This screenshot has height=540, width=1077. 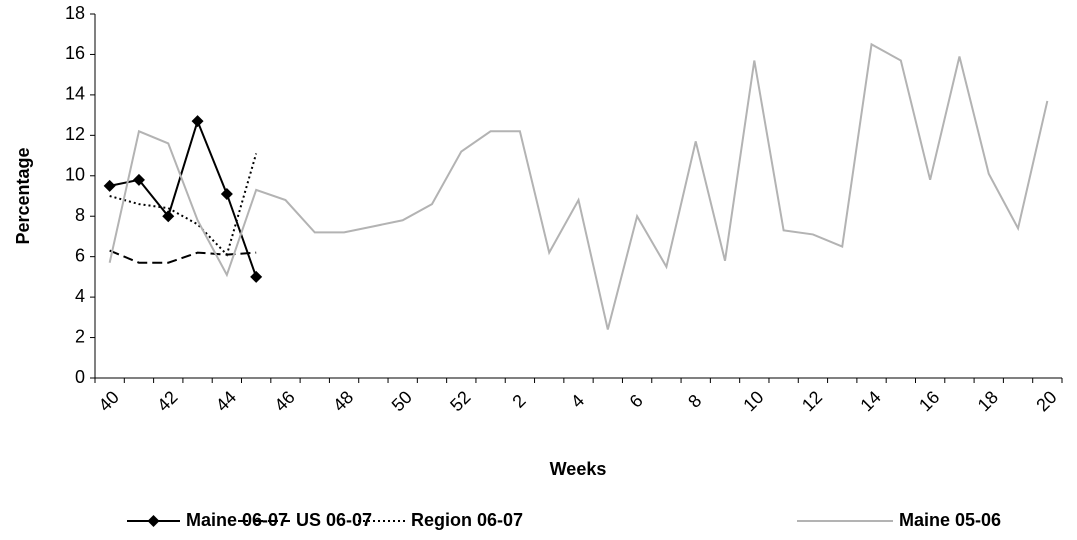 I want to click on x-tick-label: 40, so click(x=109, y=401).